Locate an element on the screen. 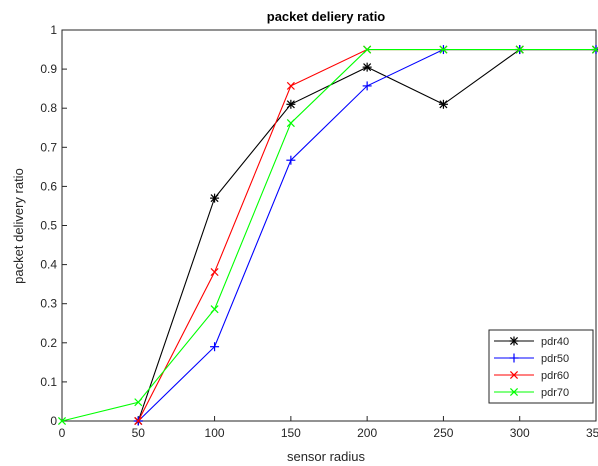 This screenshot has width=598, height=466. x-tick-label: 0 is located at coordinates (62, 433).